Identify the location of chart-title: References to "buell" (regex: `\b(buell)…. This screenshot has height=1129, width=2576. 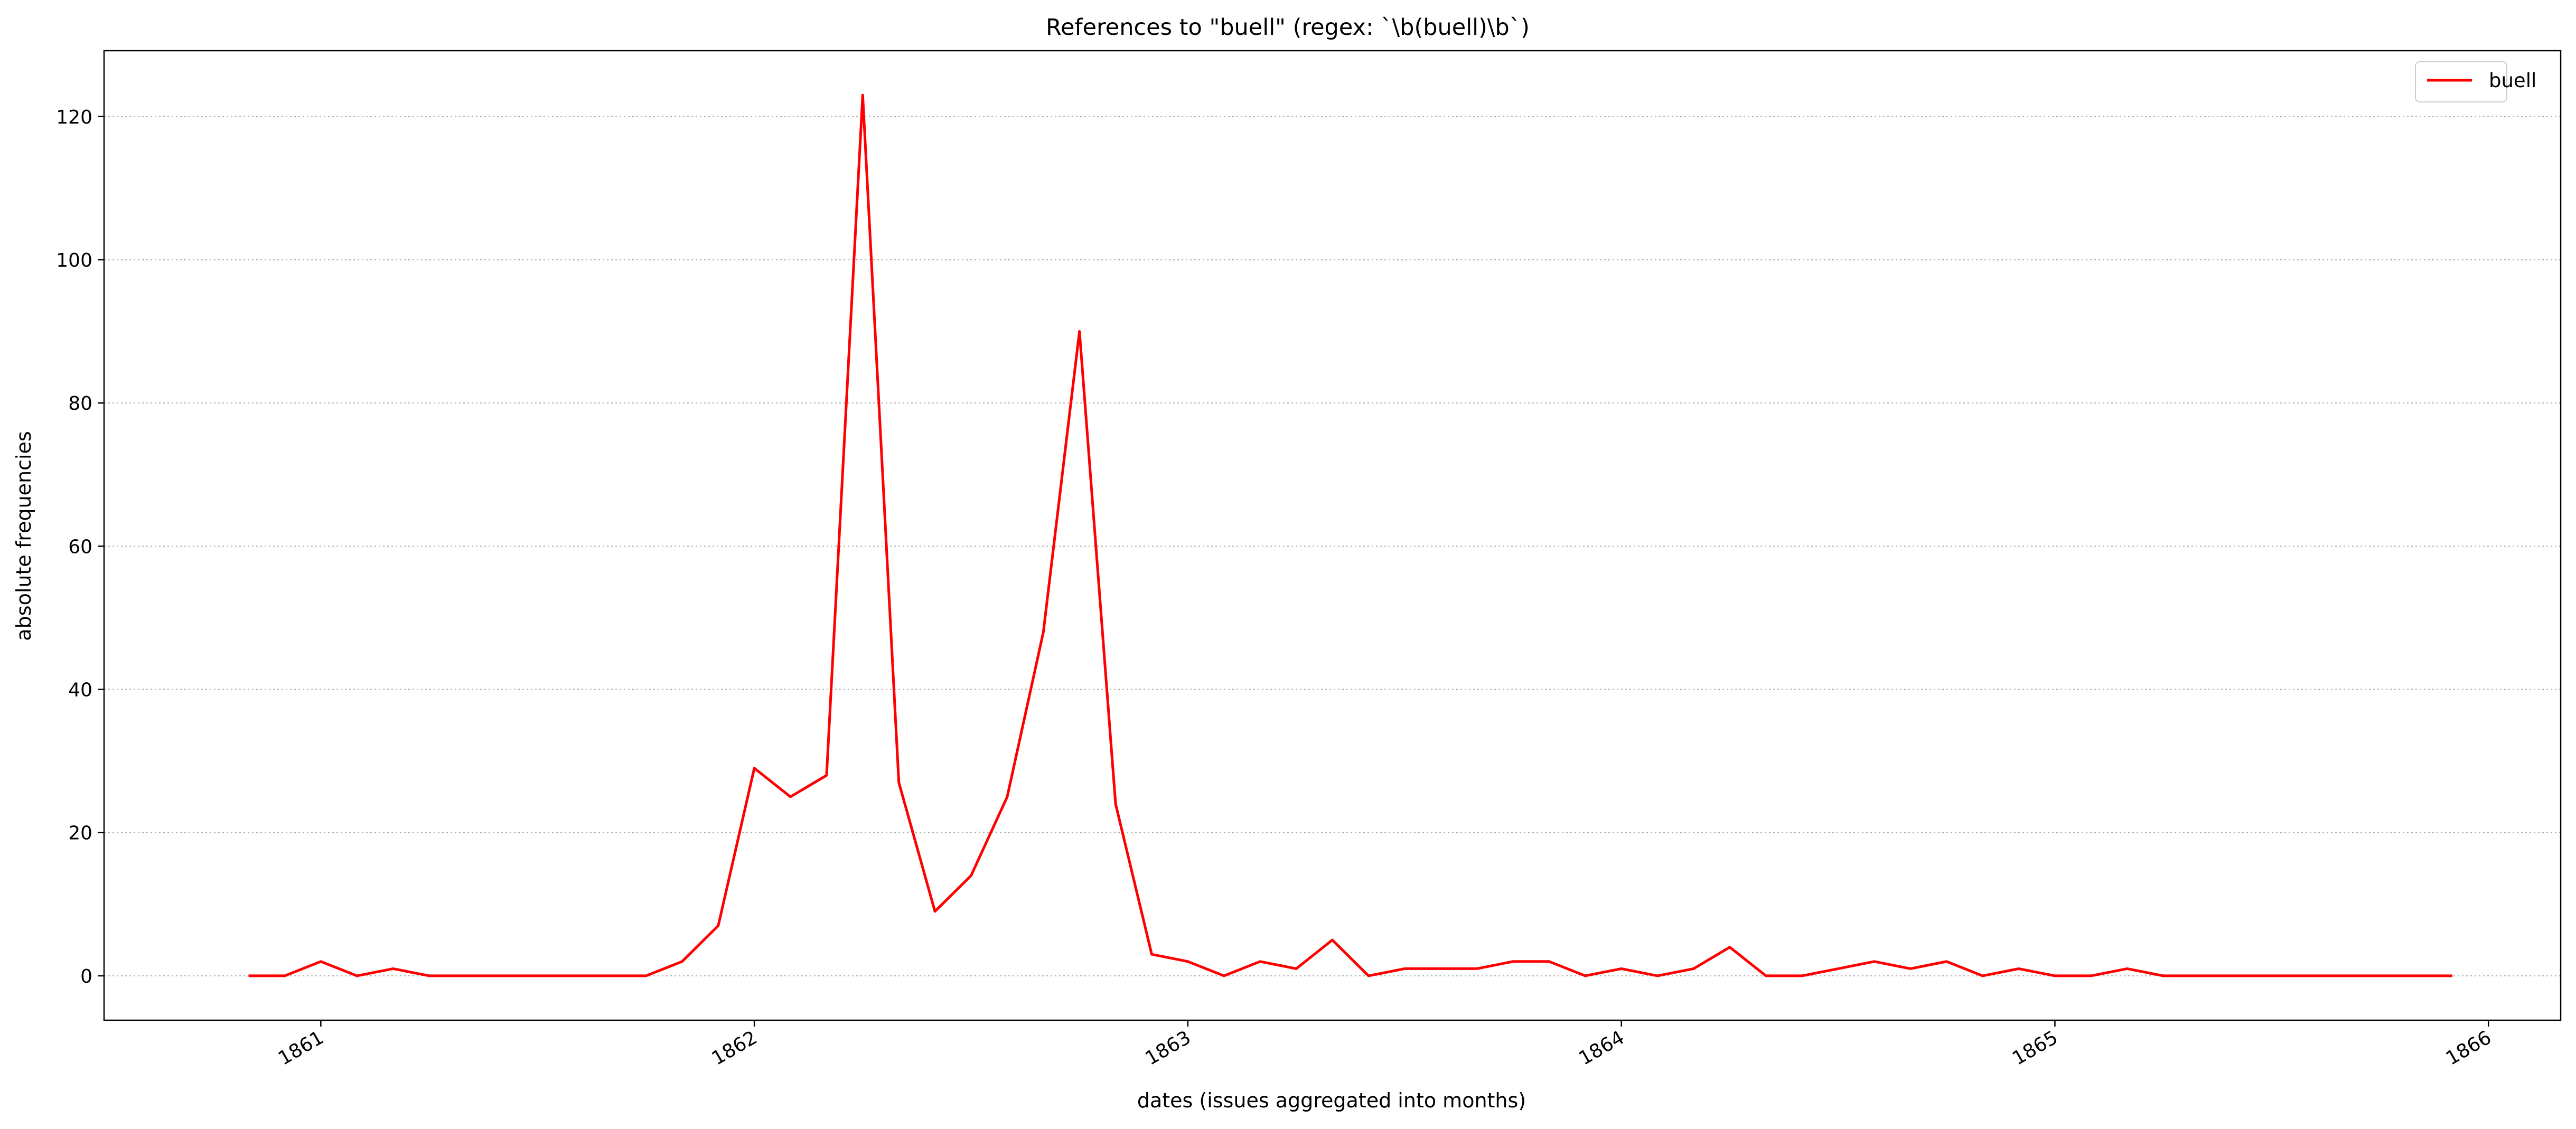
(1288, 27).